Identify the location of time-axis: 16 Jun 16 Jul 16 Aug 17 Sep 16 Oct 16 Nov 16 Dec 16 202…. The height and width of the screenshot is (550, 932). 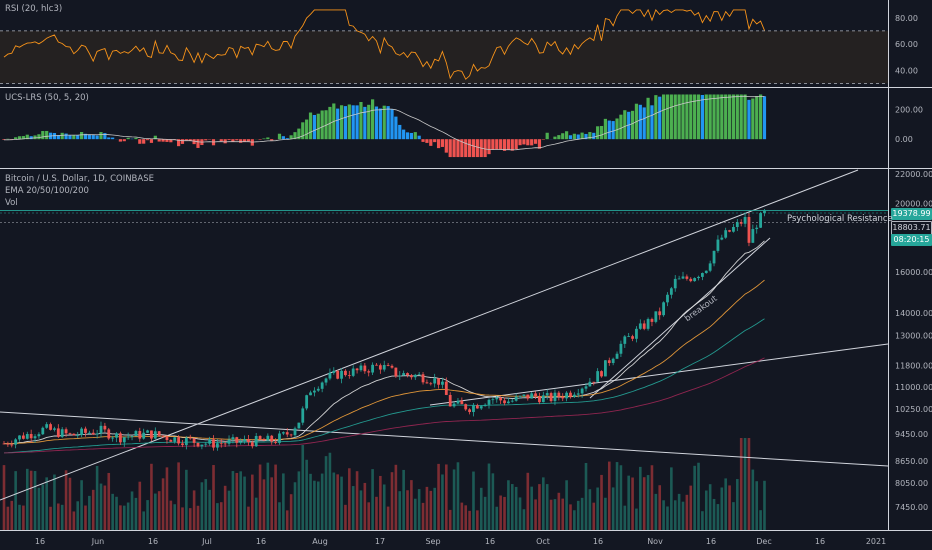
(460, 541).